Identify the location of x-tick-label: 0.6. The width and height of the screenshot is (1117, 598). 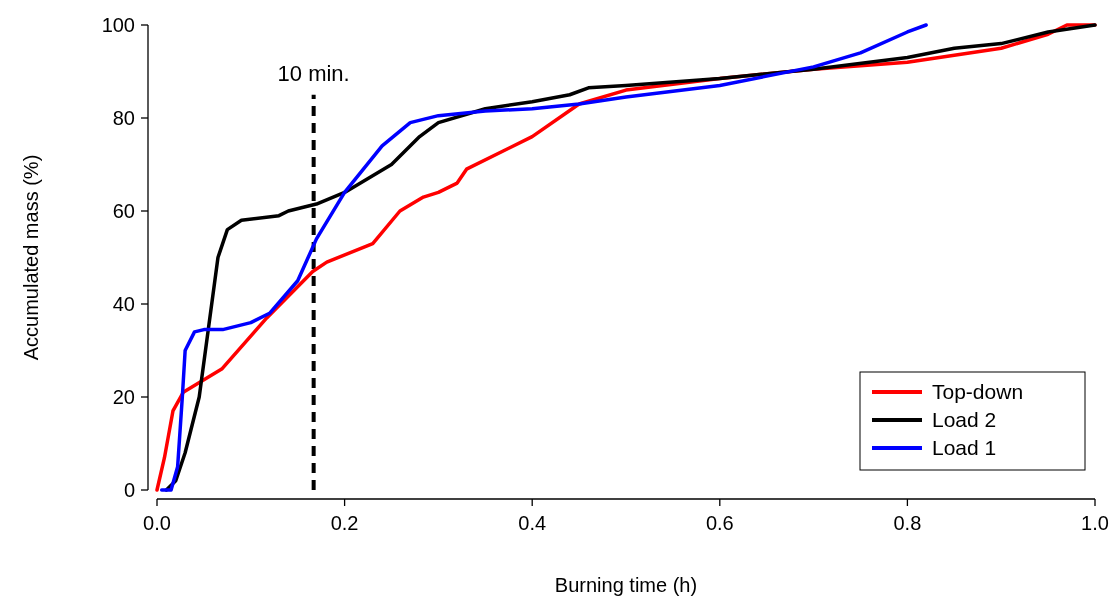
(719, 523).